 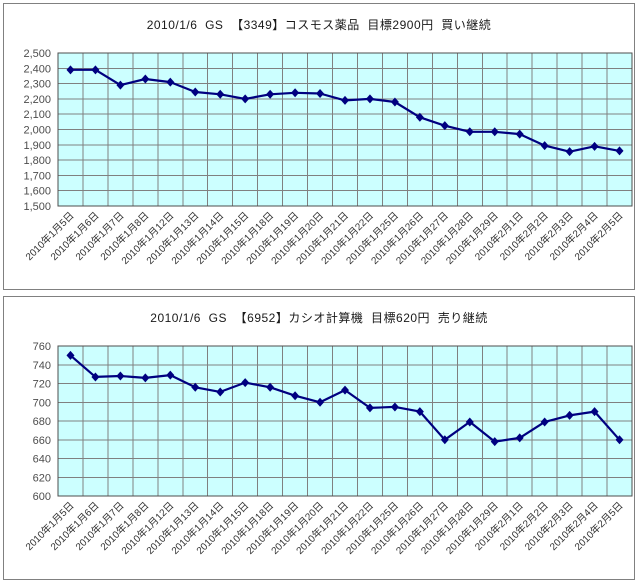 I want to click on y-axis-tick-label: 720, so click(x=42, y=385).